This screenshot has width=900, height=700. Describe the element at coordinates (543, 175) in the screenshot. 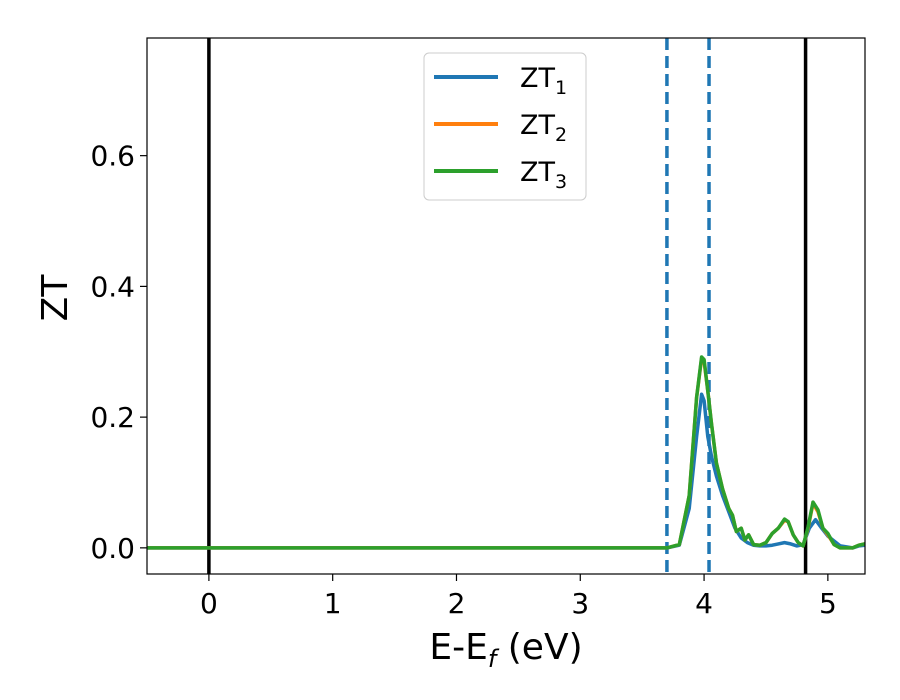

I see `legend-label-3: ZT3` at that location.